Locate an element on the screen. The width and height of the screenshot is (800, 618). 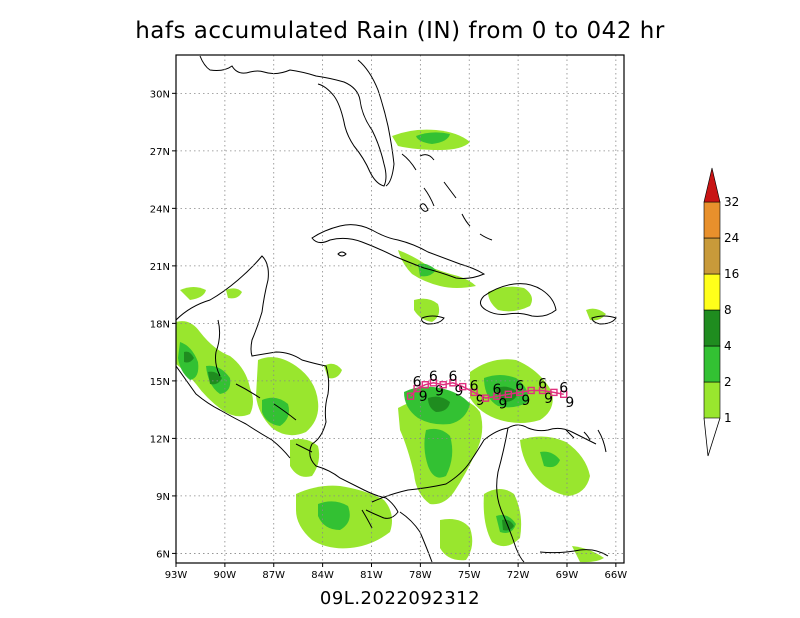
legend-level-label: 24 is located at coordinates (731, 238).